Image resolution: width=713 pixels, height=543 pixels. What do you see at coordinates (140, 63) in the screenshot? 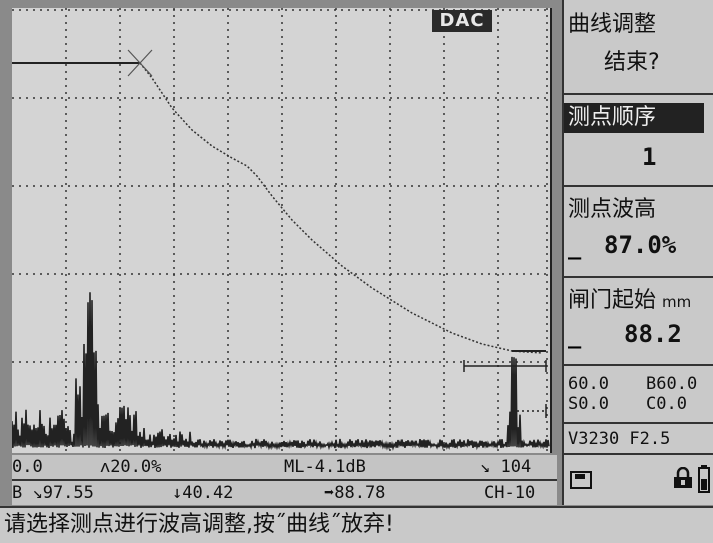
I see `measure-point-marker` at bounding box center [140, 63].